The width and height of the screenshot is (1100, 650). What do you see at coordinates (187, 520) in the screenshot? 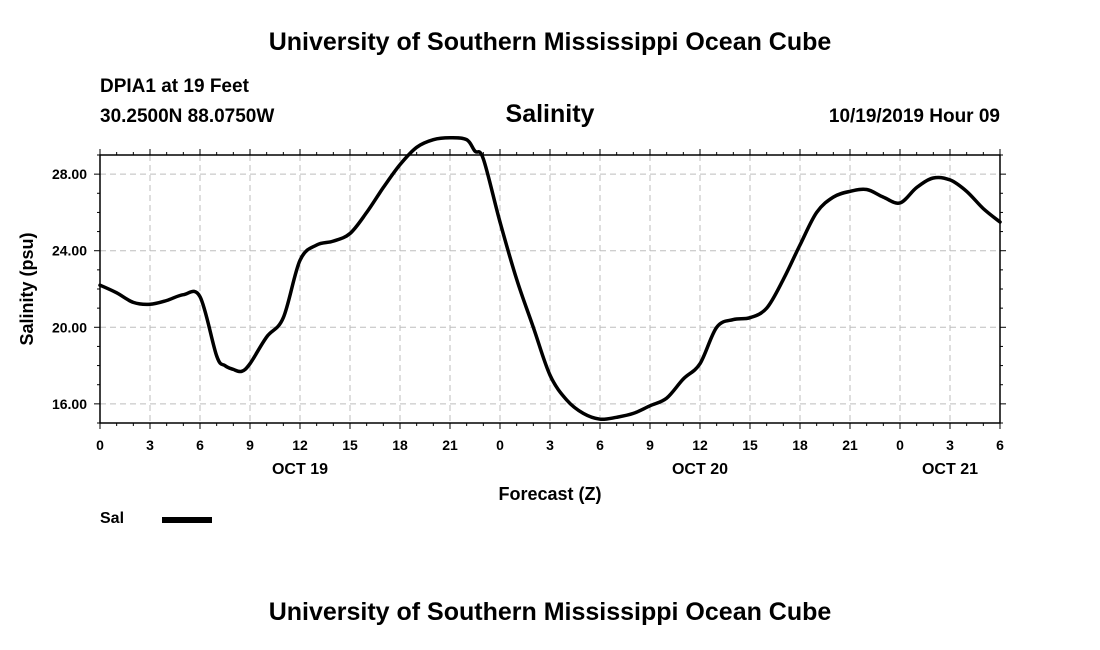
I see `legend-swatch` at bounding box center [187, 520].